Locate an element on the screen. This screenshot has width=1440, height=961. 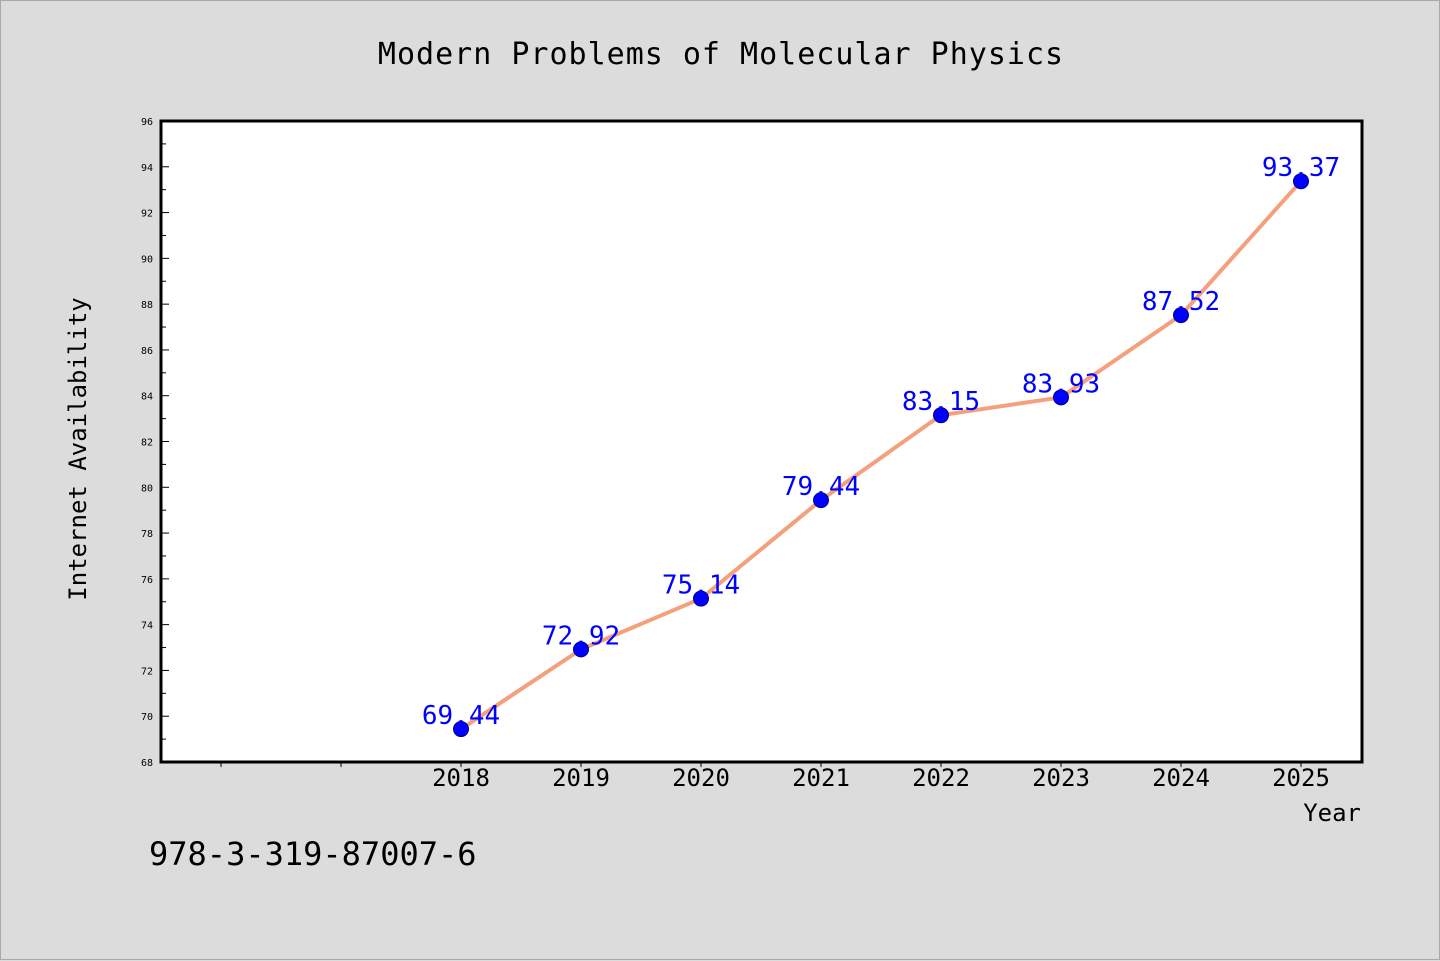
x-axis: 2018 2019 2020 2021 2022 2023 2024 2025 is located at coordinates (775, 777).